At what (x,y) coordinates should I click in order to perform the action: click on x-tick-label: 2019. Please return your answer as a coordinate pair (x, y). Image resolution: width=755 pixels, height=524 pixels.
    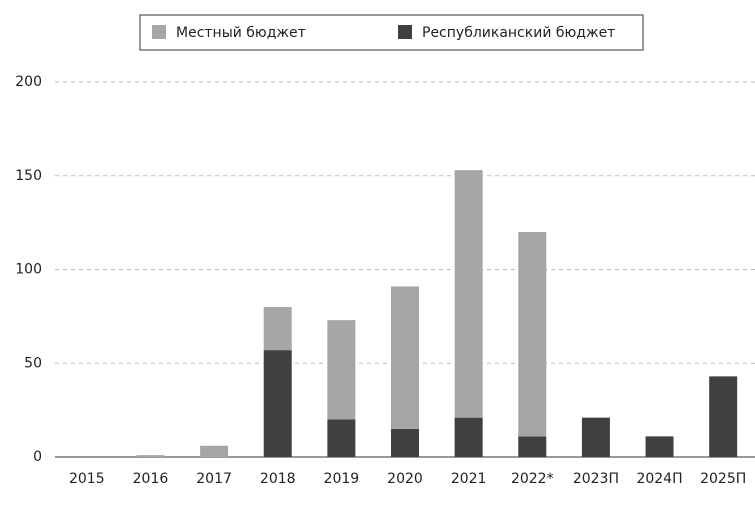
    Looking at the image, I should click on (342, 479).